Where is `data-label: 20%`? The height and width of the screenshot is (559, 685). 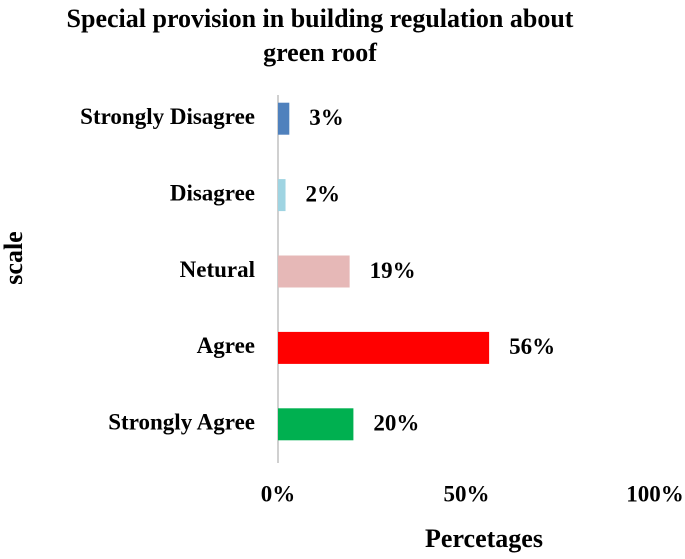 data-label: 20% is located at coordinates (396, 423).